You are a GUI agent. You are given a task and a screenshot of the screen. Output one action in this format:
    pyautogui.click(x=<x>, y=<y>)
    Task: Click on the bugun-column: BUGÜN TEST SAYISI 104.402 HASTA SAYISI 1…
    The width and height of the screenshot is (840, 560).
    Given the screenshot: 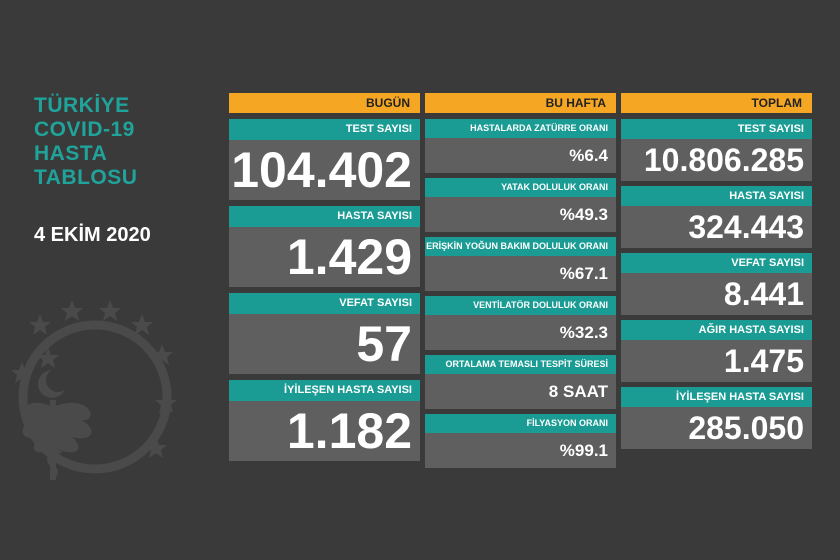 What is the action you would take?
    pyautogui.click(x=324, y=277)
    